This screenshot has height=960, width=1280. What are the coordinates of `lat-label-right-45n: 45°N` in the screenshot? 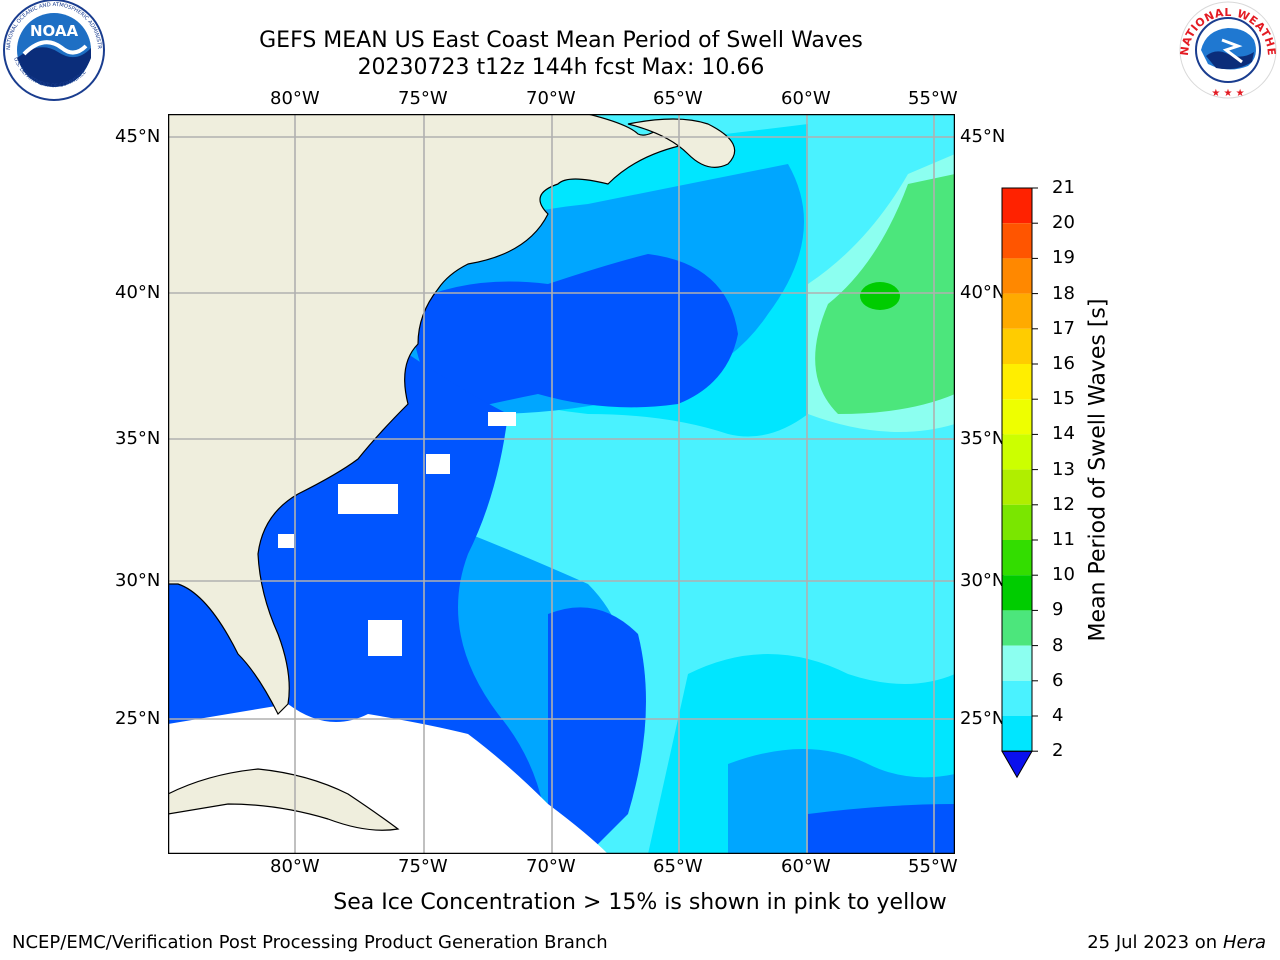 It's located at (983, 136).